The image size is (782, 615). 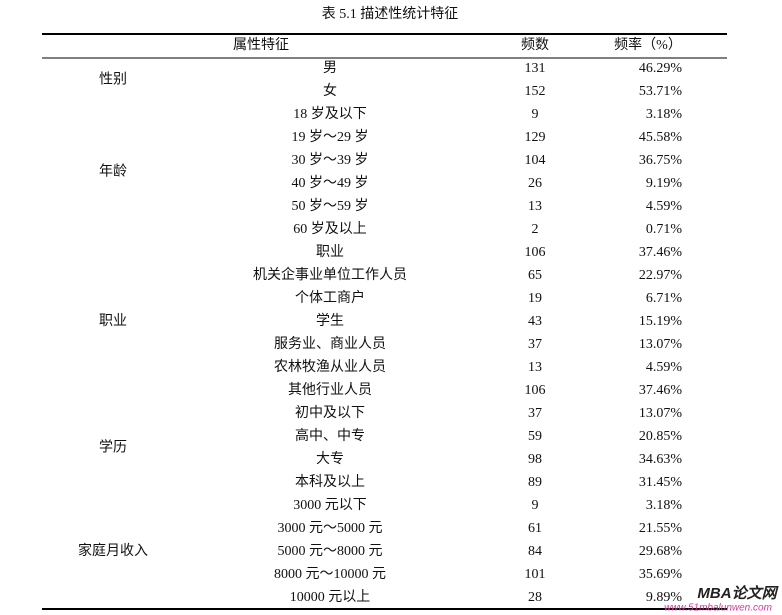 What do you see at coordinates (661, 321) in the screenshot?
I see `percent-cell: 15.19%` at bounding box center [661, 321].